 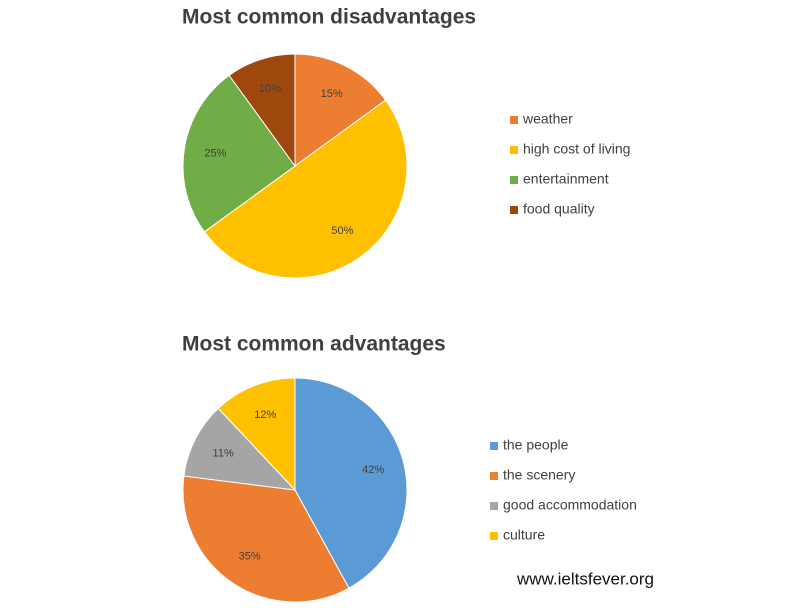 What do you see at coordinates (314, 344) in the screenshot?
I see `chart-title: Most common advantages` at bounding box center [314, 344].